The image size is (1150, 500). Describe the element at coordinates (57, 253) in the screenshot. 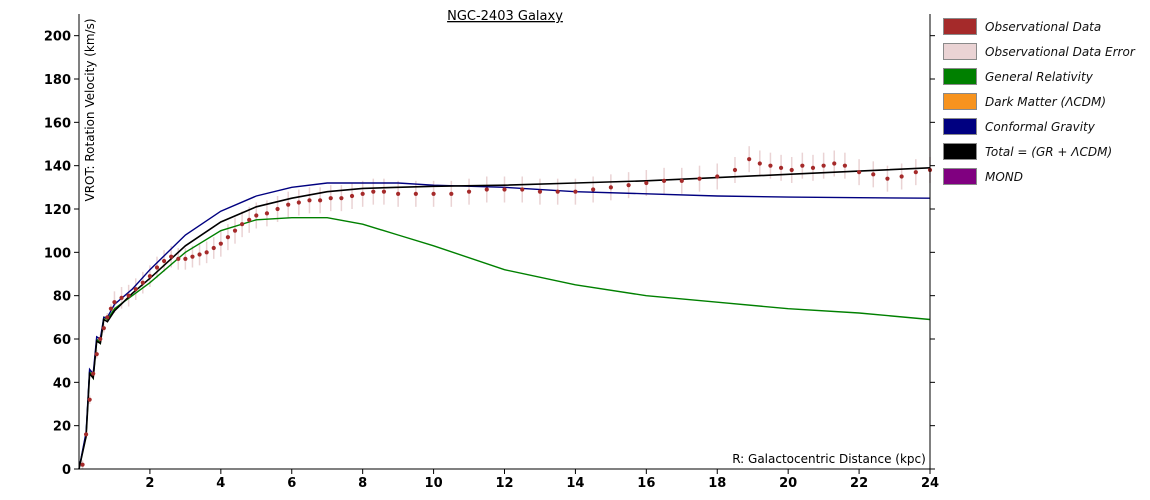

I see `y-tick-label: 100` at that location.